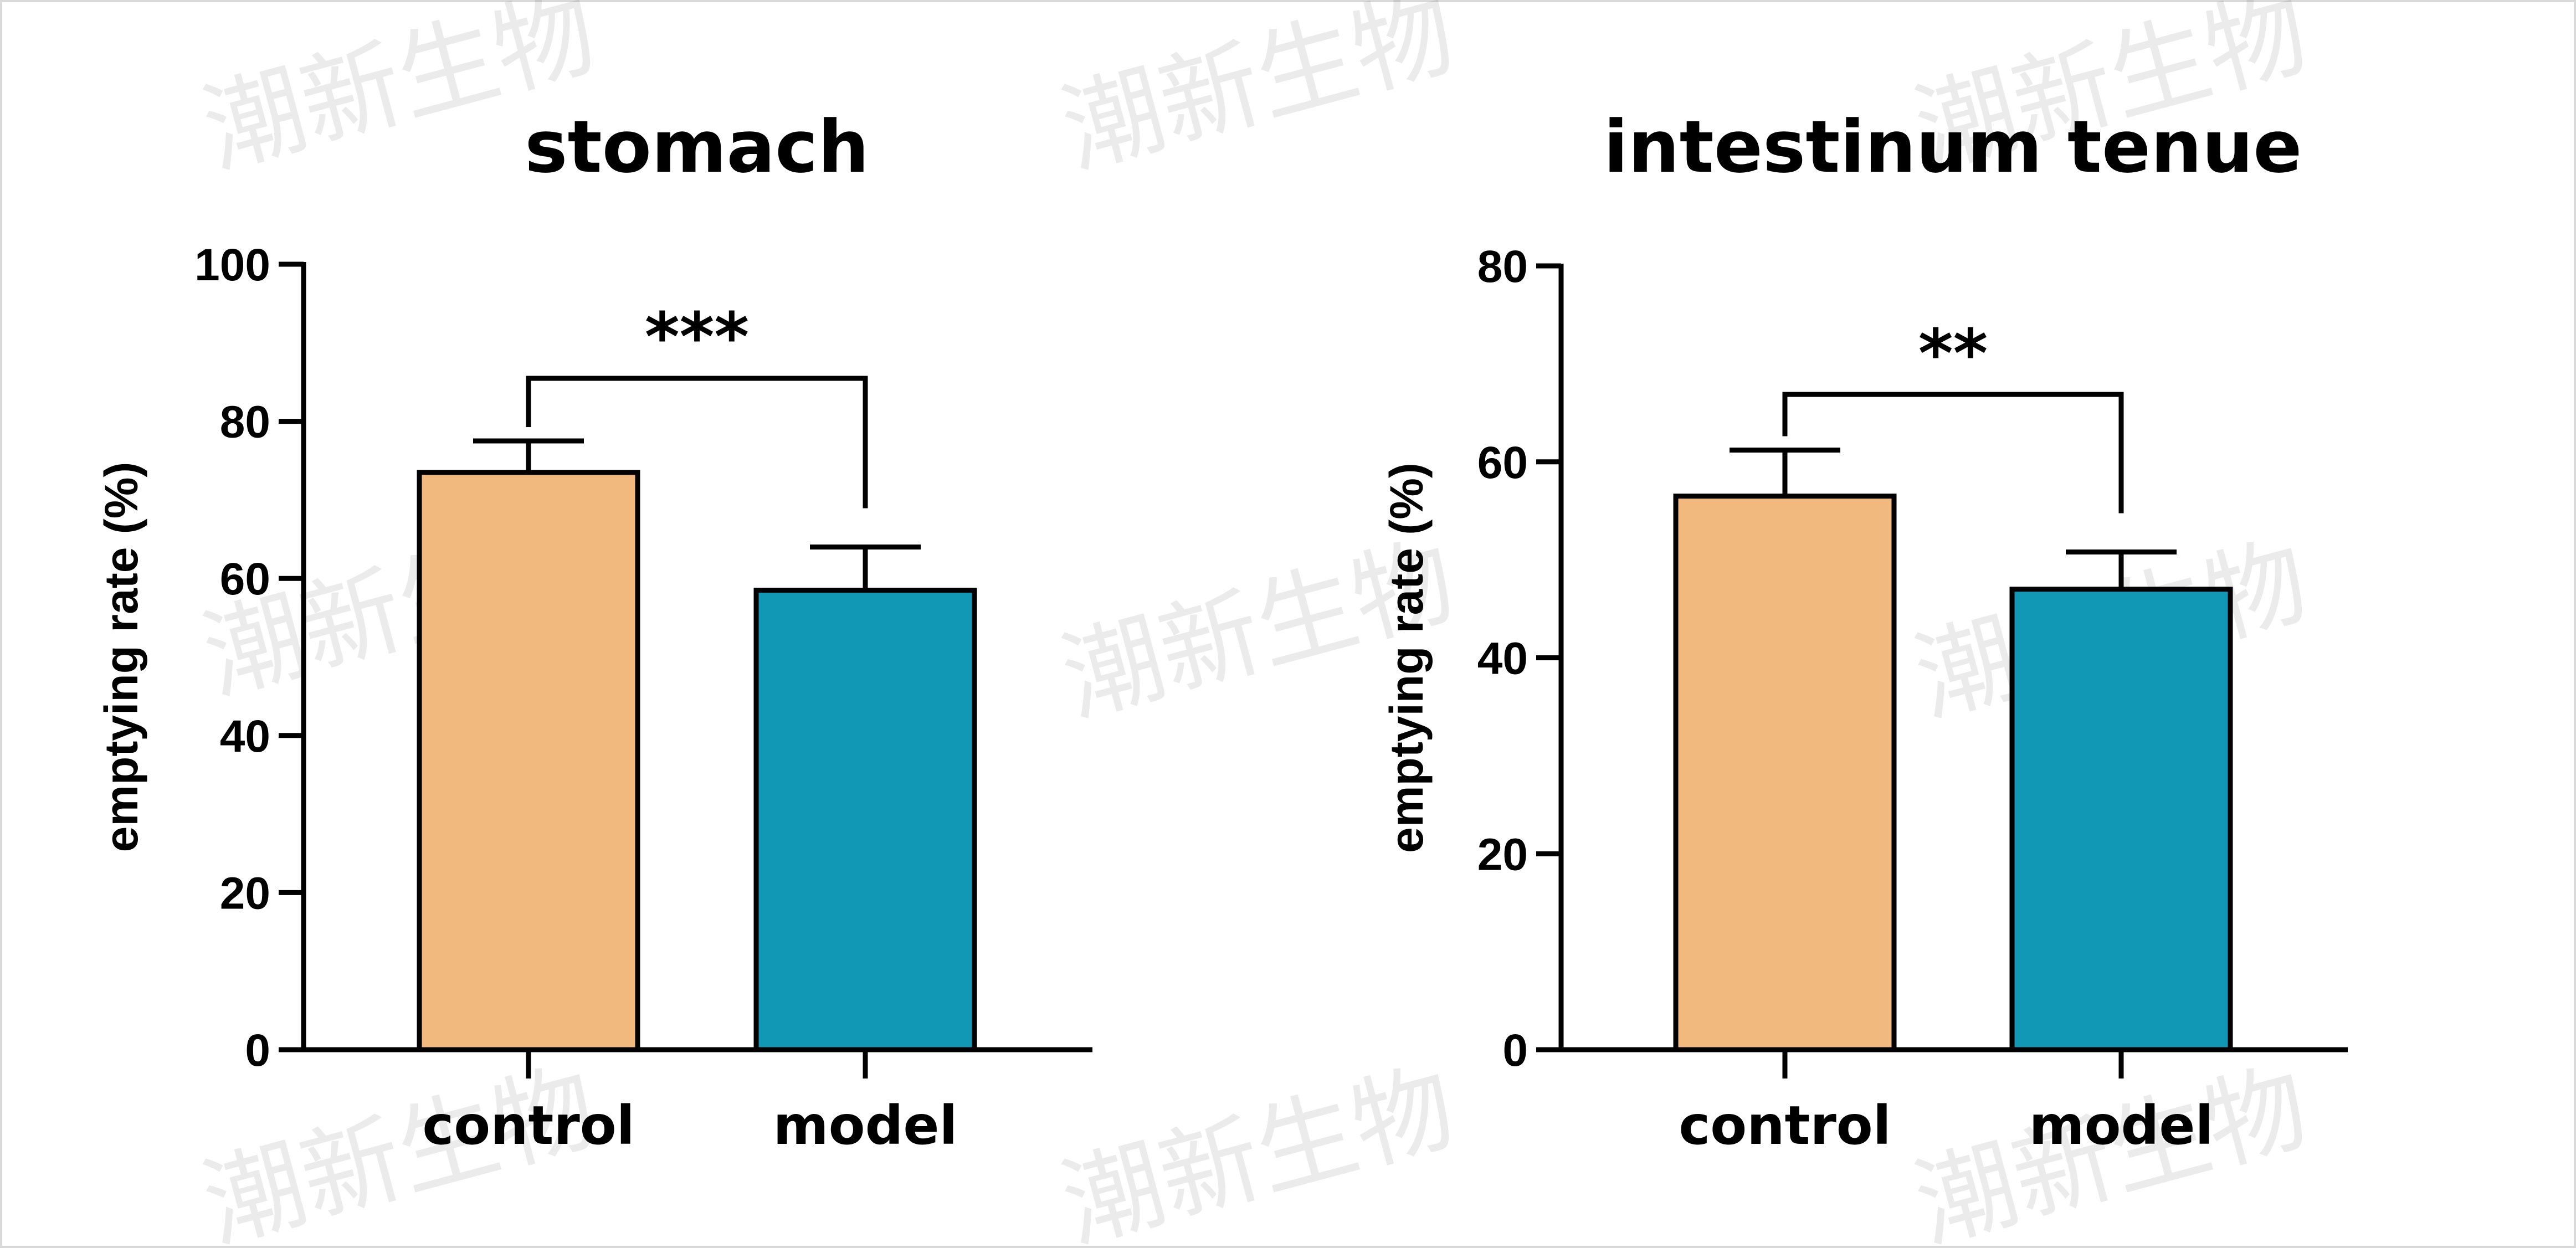 This screenshot has width=2576, height=1248. What do you see at coordinates (697, 147) in the screenshot?
I see `chart-title: stomach` at bounding box center [697, 147].